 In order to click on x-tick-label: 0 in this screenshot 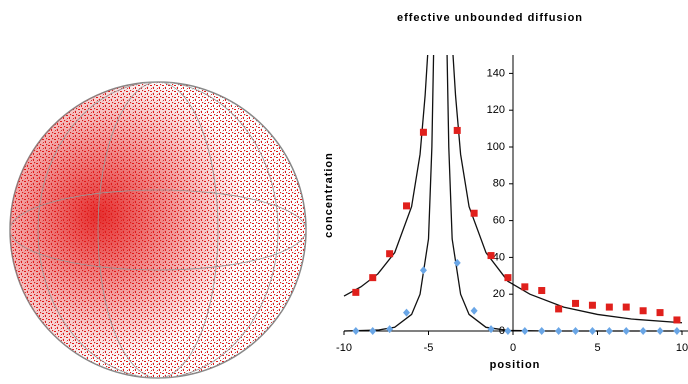, I will do `click(513, 348)`.